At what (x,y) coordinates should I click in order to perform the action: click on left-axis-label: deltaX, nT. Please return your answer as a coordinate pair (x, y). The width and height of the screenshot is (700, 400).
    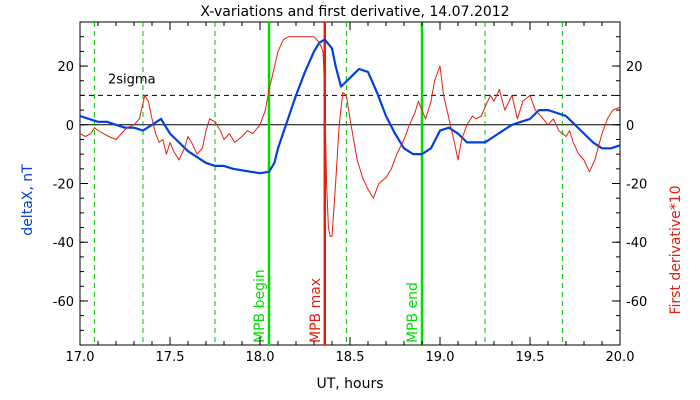
    Looking at the image, I should click on (28, 200).